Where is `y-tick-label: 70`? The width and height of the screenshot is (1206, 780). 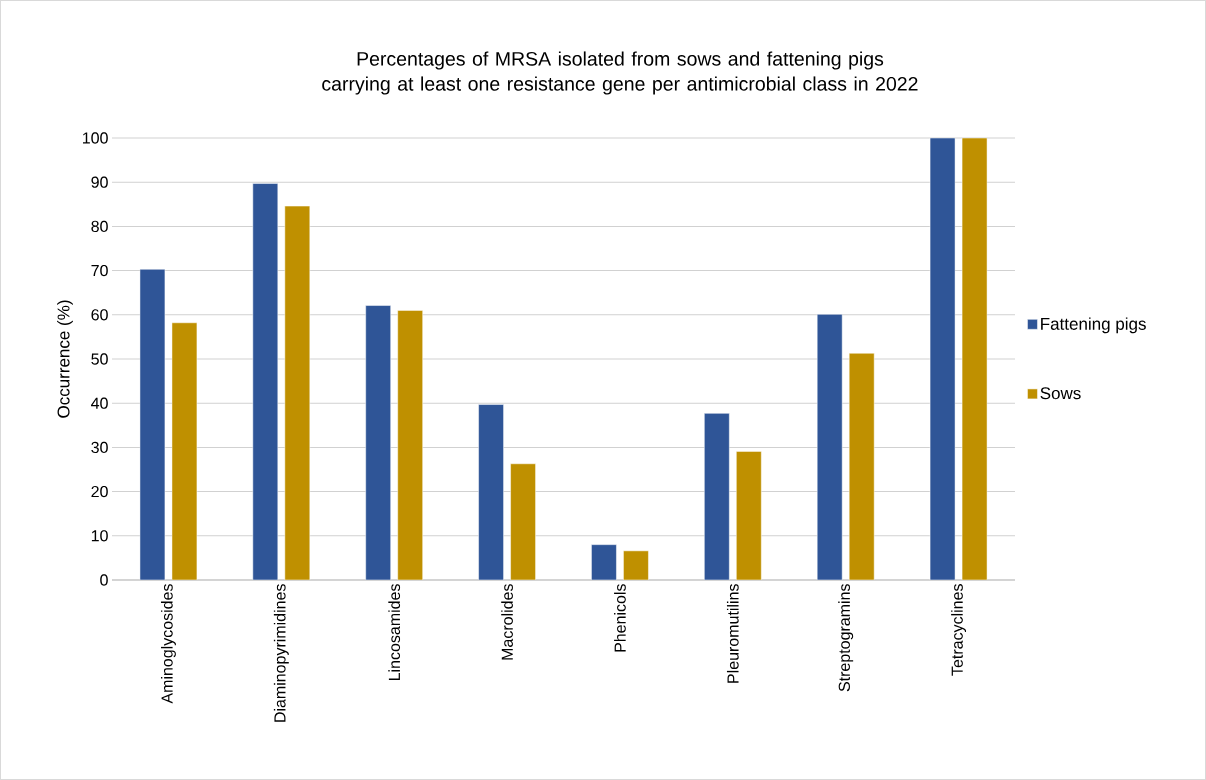
y-tick-label: 70 is located at coordinates (99, 270).